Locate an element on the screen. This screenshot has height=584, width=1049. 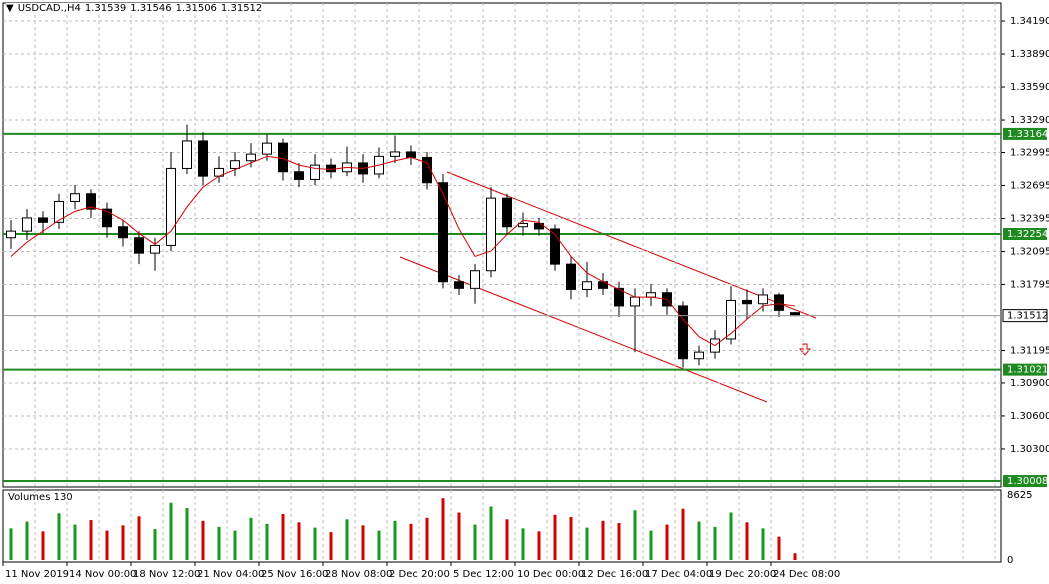
sell-arrow is located at coordinates (805, 349).